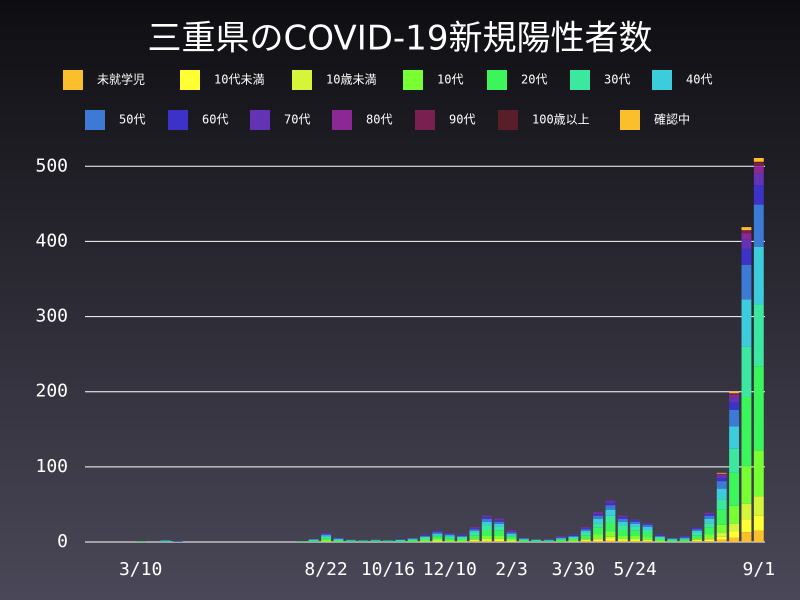 Image resolution: width=800 pixels, height=600 pixels. Describe the element at coordinates (62, 541) in the screenshot. I see `y-tick-label: 0` at that location.